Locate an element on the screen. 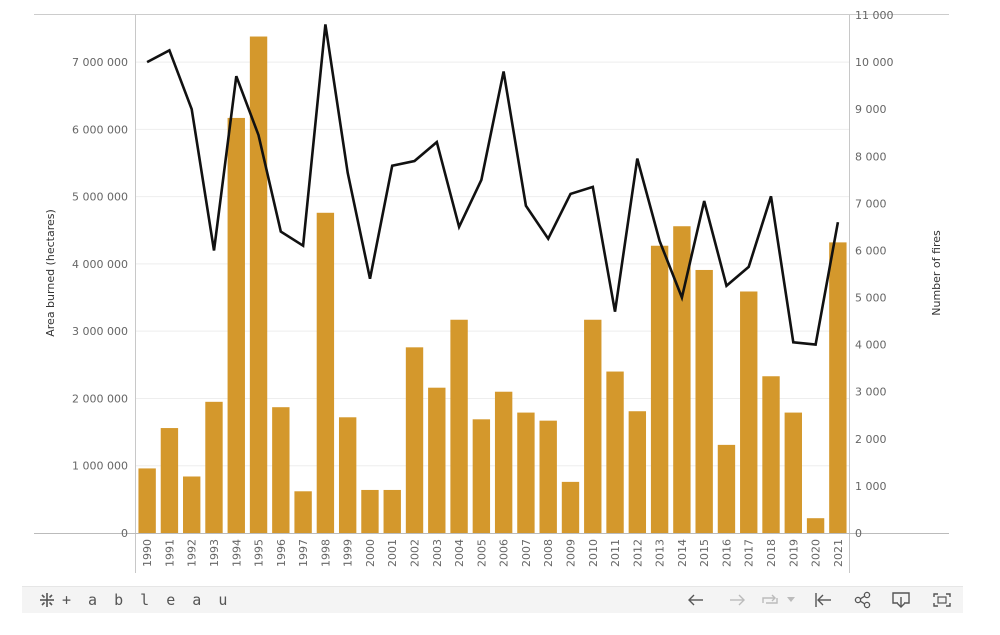 The height and width of the screenshot is (635, 1000). fires-point-2005 is located at coordinates (481, 180).